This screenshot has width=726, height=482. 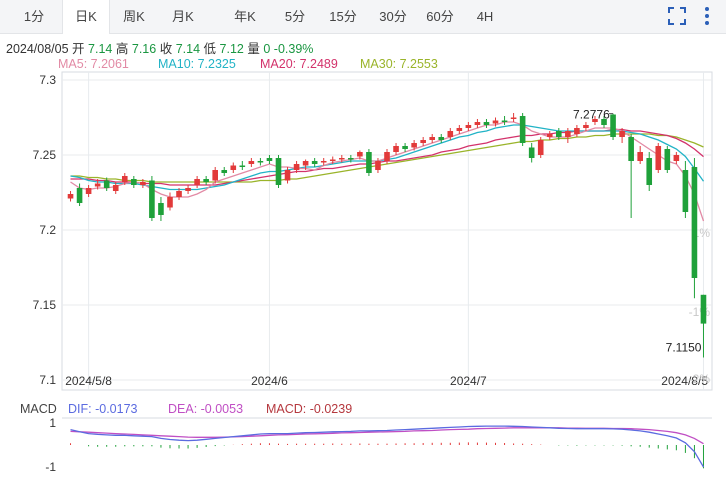 What do you see at coordinates (343, 16) in the screenshot?
I see `tab-6: 15分` at bounding box center [343, 16].